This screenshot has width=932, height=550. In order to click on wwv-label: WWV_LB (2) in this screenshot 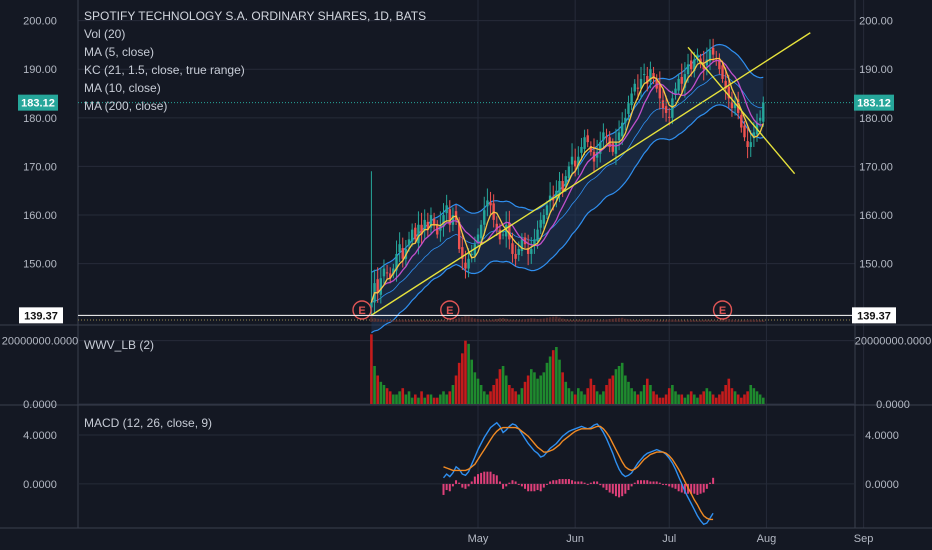, I will do `click(119, 345)`.